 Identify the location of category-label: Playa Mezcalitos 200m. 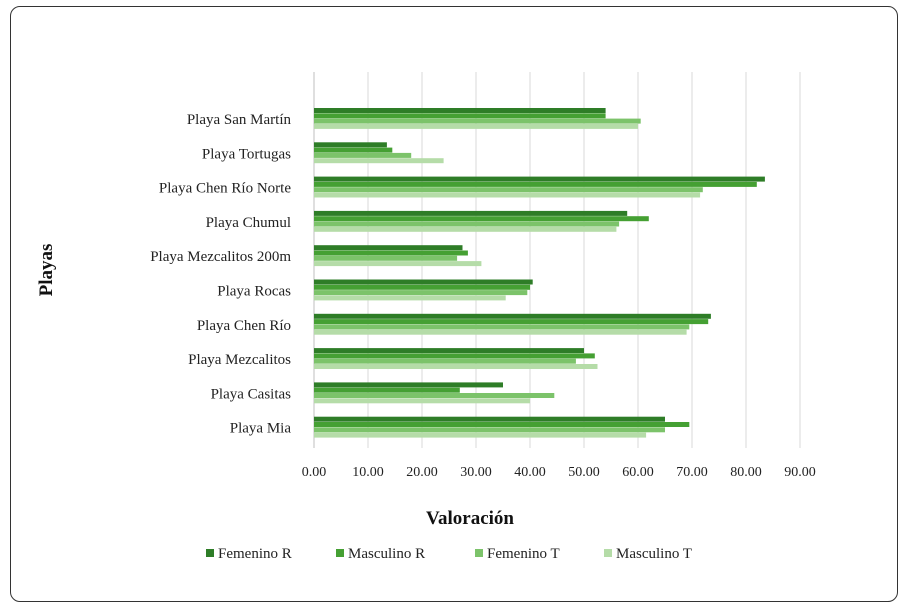
(220, 257).